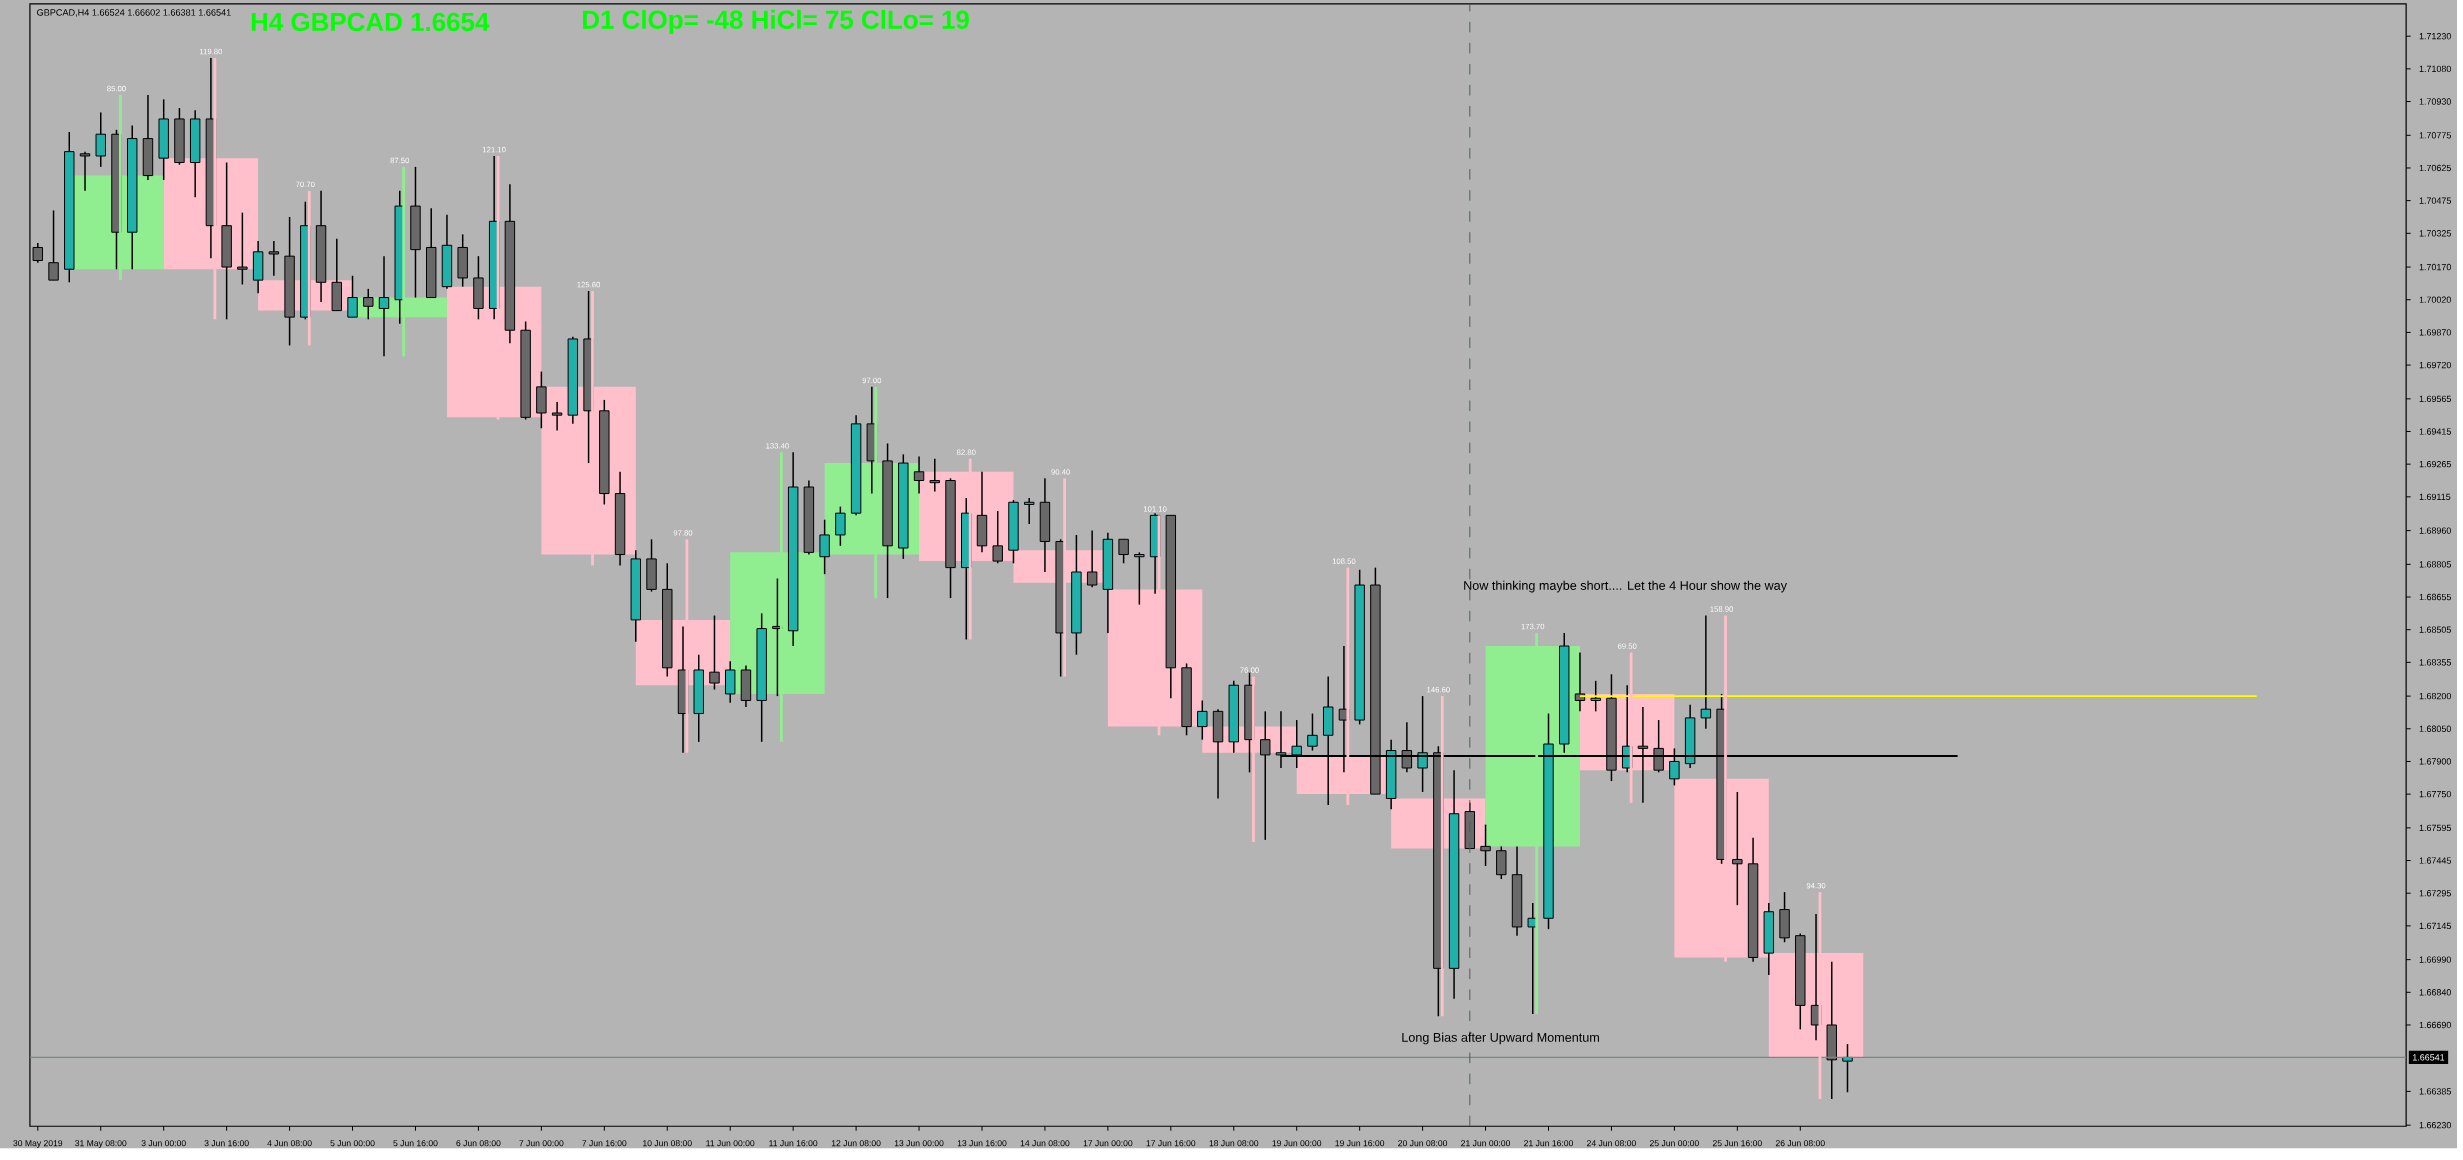  What do you see at coordinates (1423, 1143) in the screenshot?
I see `x-tick-label: 20 Jun 08:00` at bounding box center [1423, 1143].